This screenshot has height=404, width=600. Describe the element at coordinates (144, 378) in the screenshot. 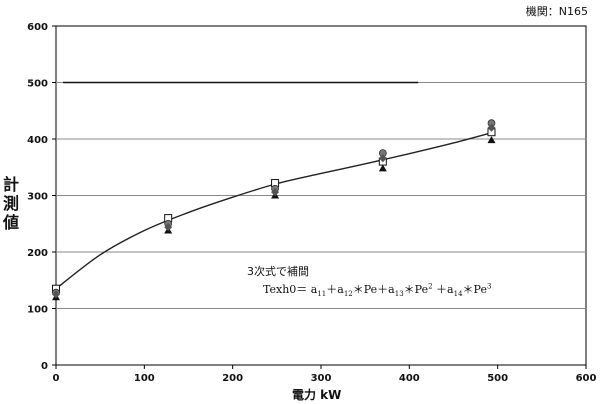

I see `x-tick-label: 100` at that location.